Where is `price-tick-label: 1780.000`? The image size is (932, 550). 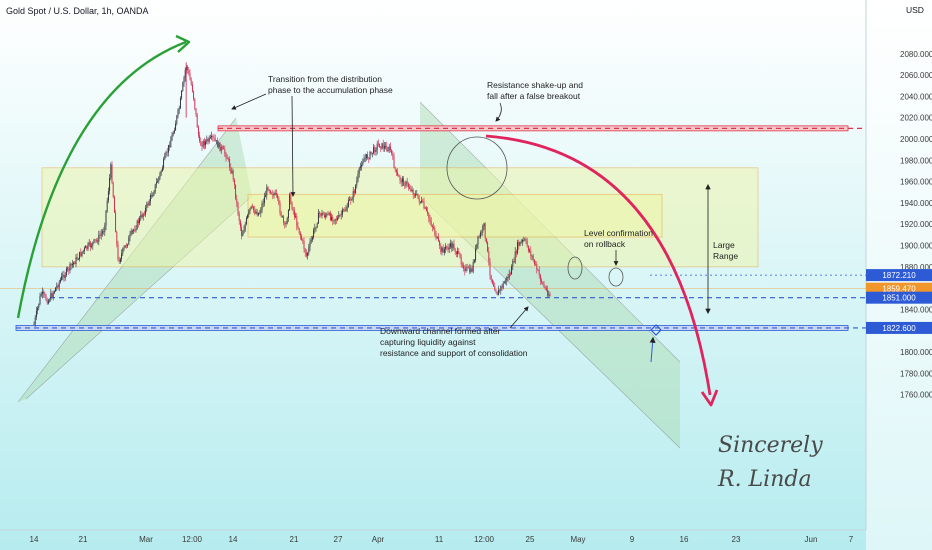 price-tick-label: 1780.000 is located at coordinates (916, 373).